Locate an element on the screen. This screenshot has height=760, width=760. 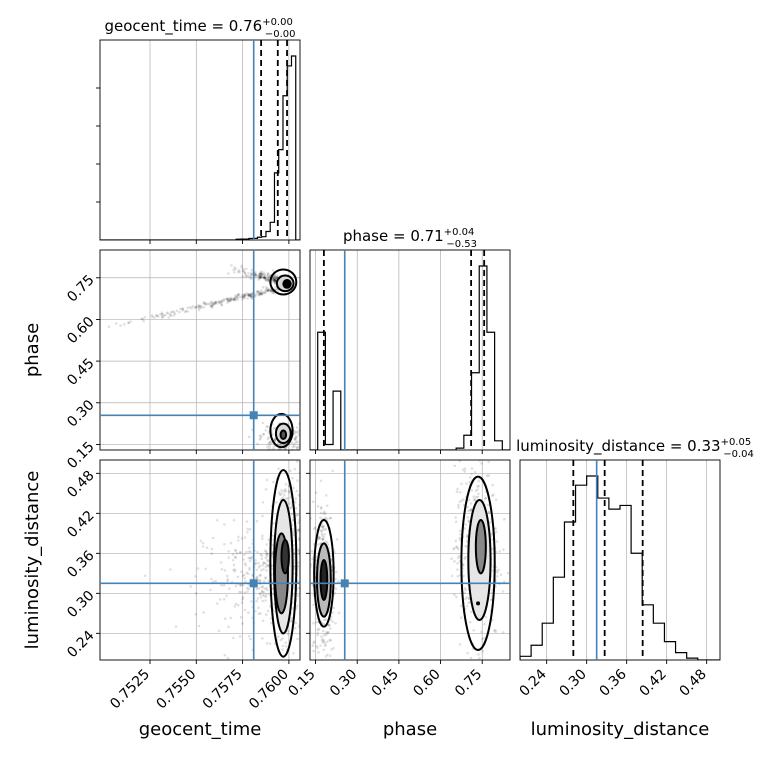
x-axis-label: geocent_time is located at coordinates (200, 729).